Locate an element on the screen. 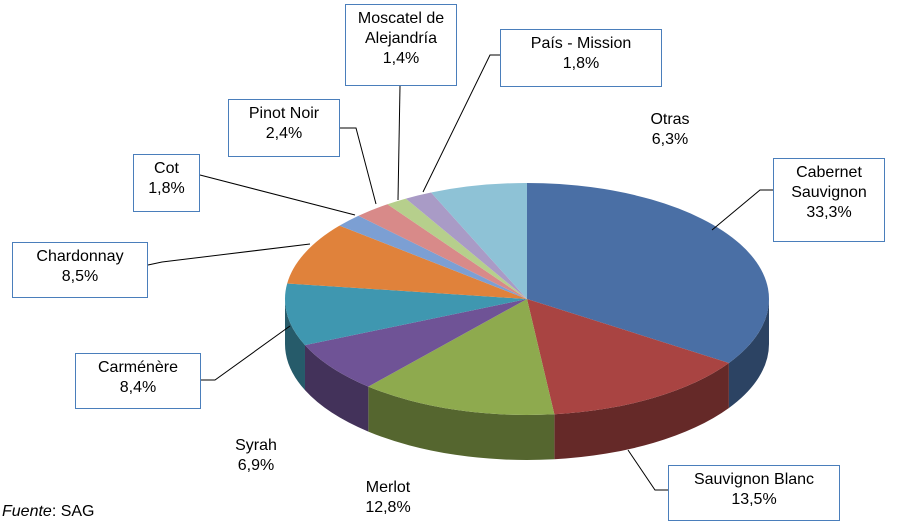  label-name: Syrah is located at coordinates (256, 445).